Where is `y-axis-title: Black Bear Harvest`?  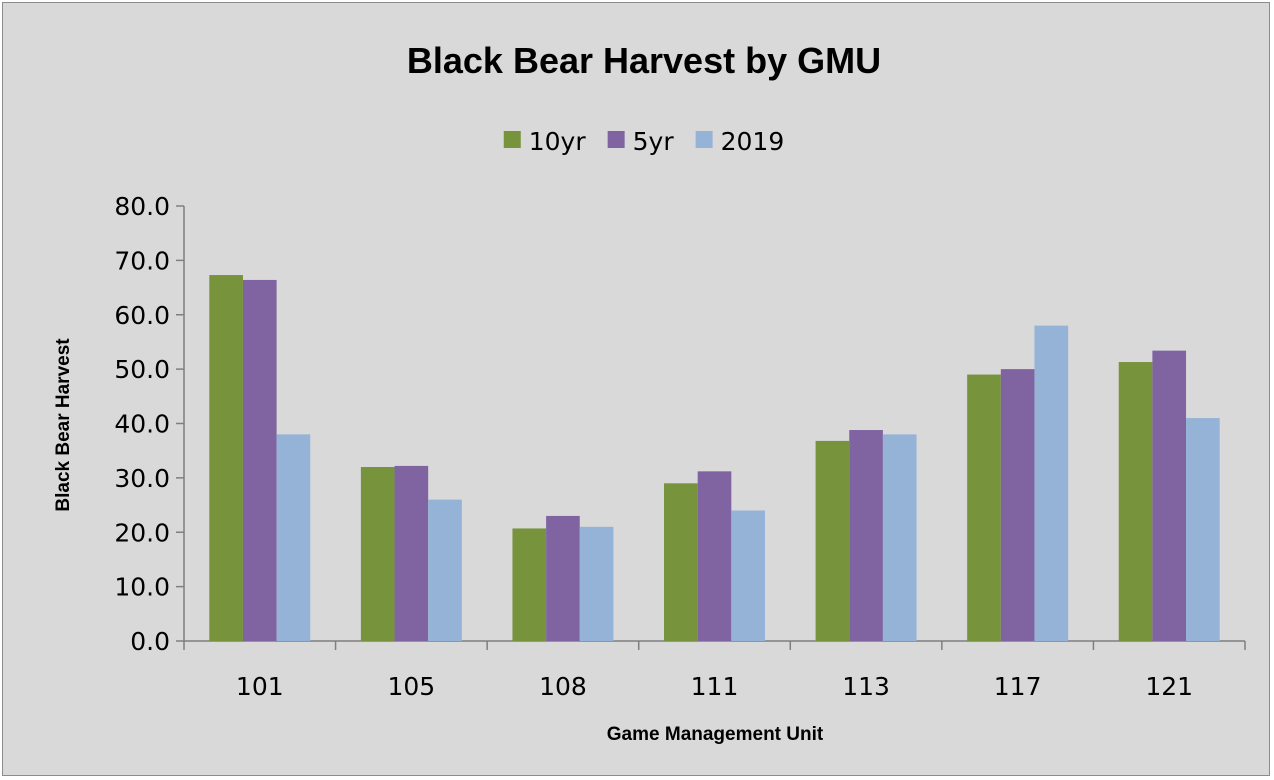
y-axis-title: Black Bear Harvest is located at coordinates (63, 425).